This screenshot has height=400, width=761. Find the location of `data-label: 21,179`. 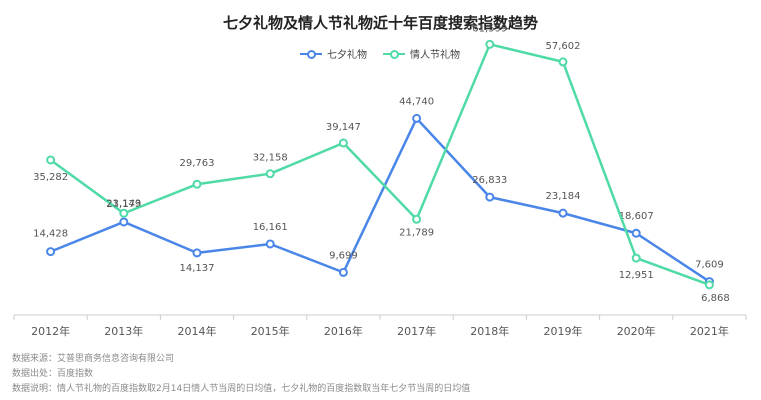

data-label: 21,179 is located at coordinates (123, 204).